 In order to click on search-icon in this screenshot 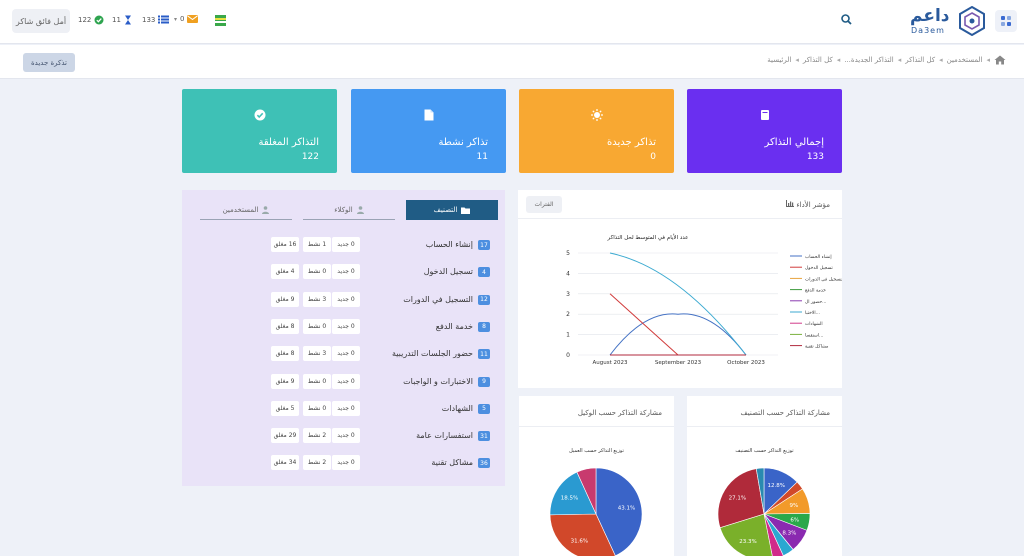, I will do `click(846, 19)`.